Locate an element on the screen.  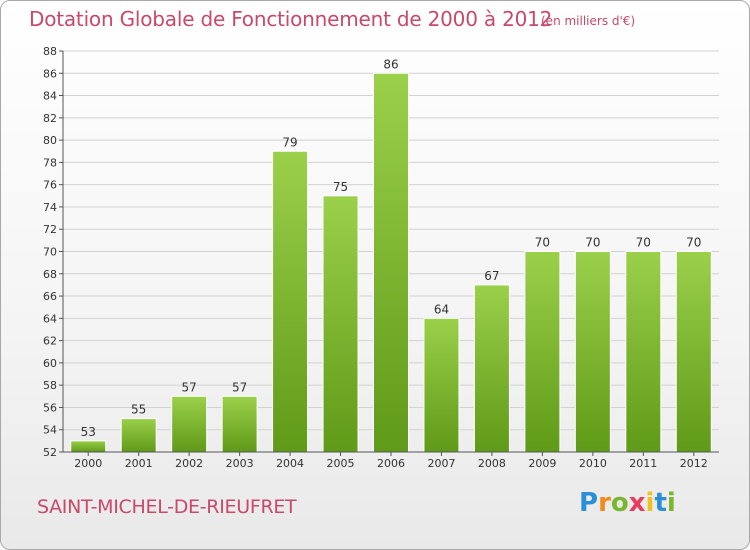
x-tick-label-2000: 2000 is located at coordinates (88, 463).